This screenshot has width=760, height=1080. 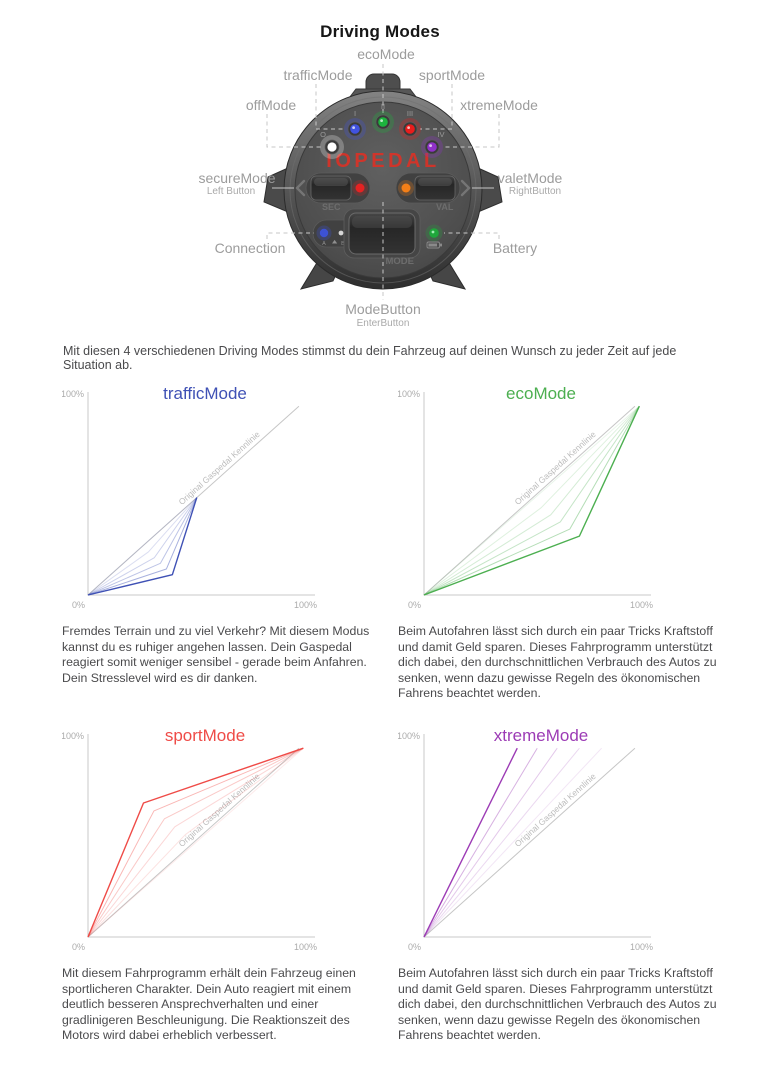 I want to click on device-face: IOPEDAL SEC VAL A B MODE, so click(x=383, y=208).